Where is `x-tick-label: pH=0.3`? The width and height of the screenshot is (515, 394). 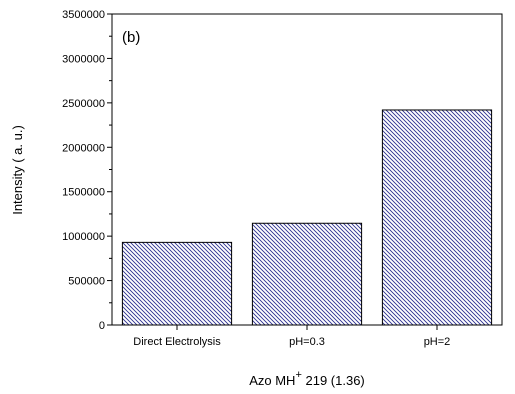 x-tick-label: pH=0.3 is located at coordinates (307, 342).